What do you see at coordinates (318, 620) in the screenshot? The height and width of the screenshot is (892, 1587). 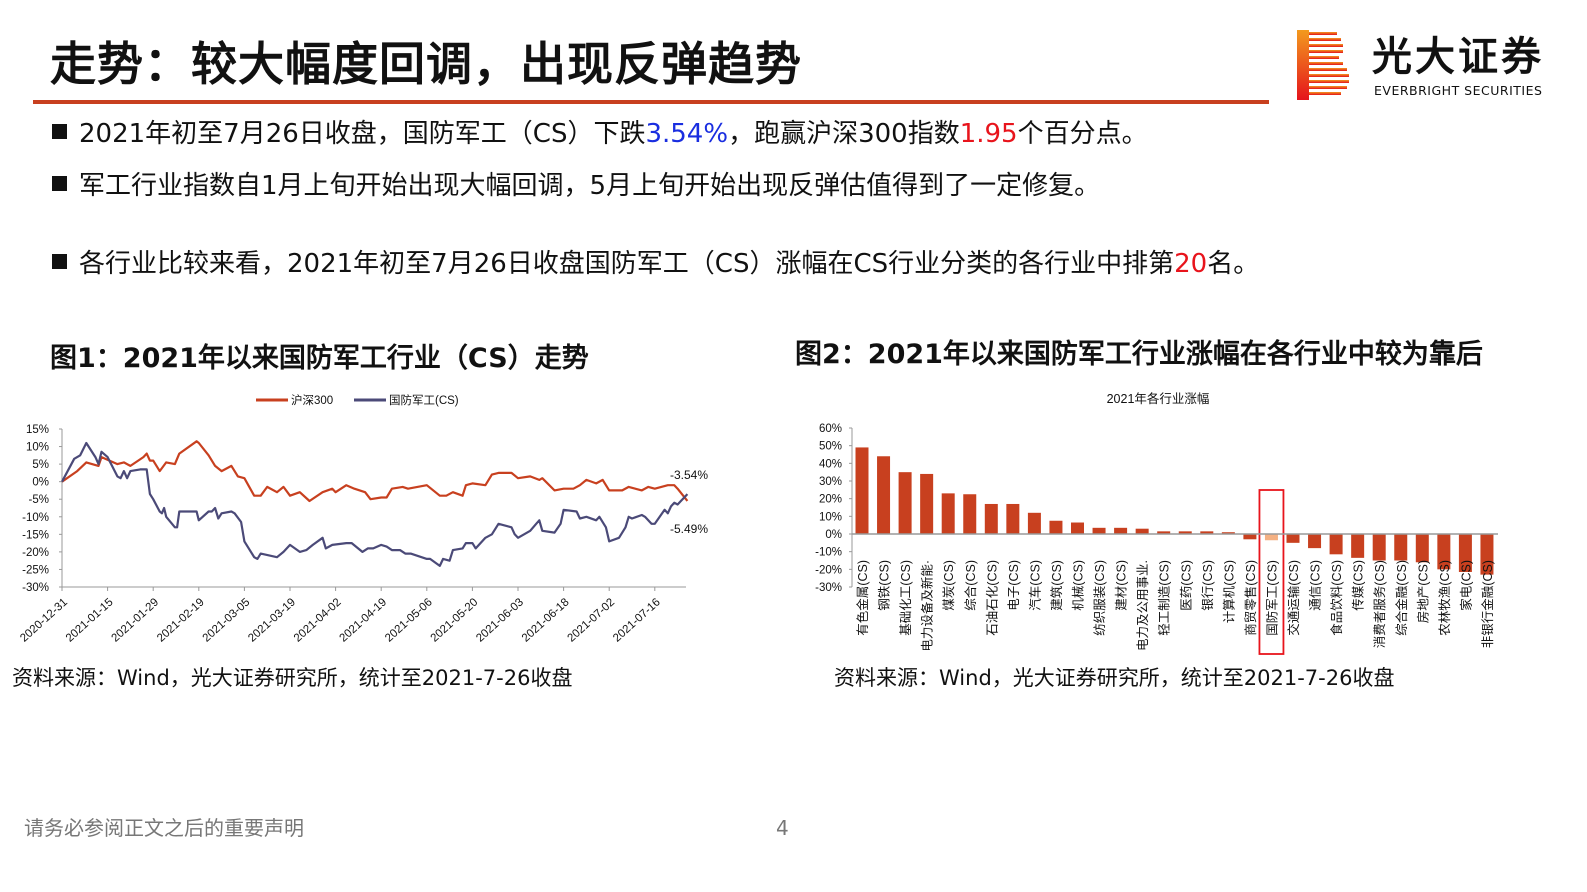 I see `x-tick-label: 2021-04-02` at bounding box center [318, 620].